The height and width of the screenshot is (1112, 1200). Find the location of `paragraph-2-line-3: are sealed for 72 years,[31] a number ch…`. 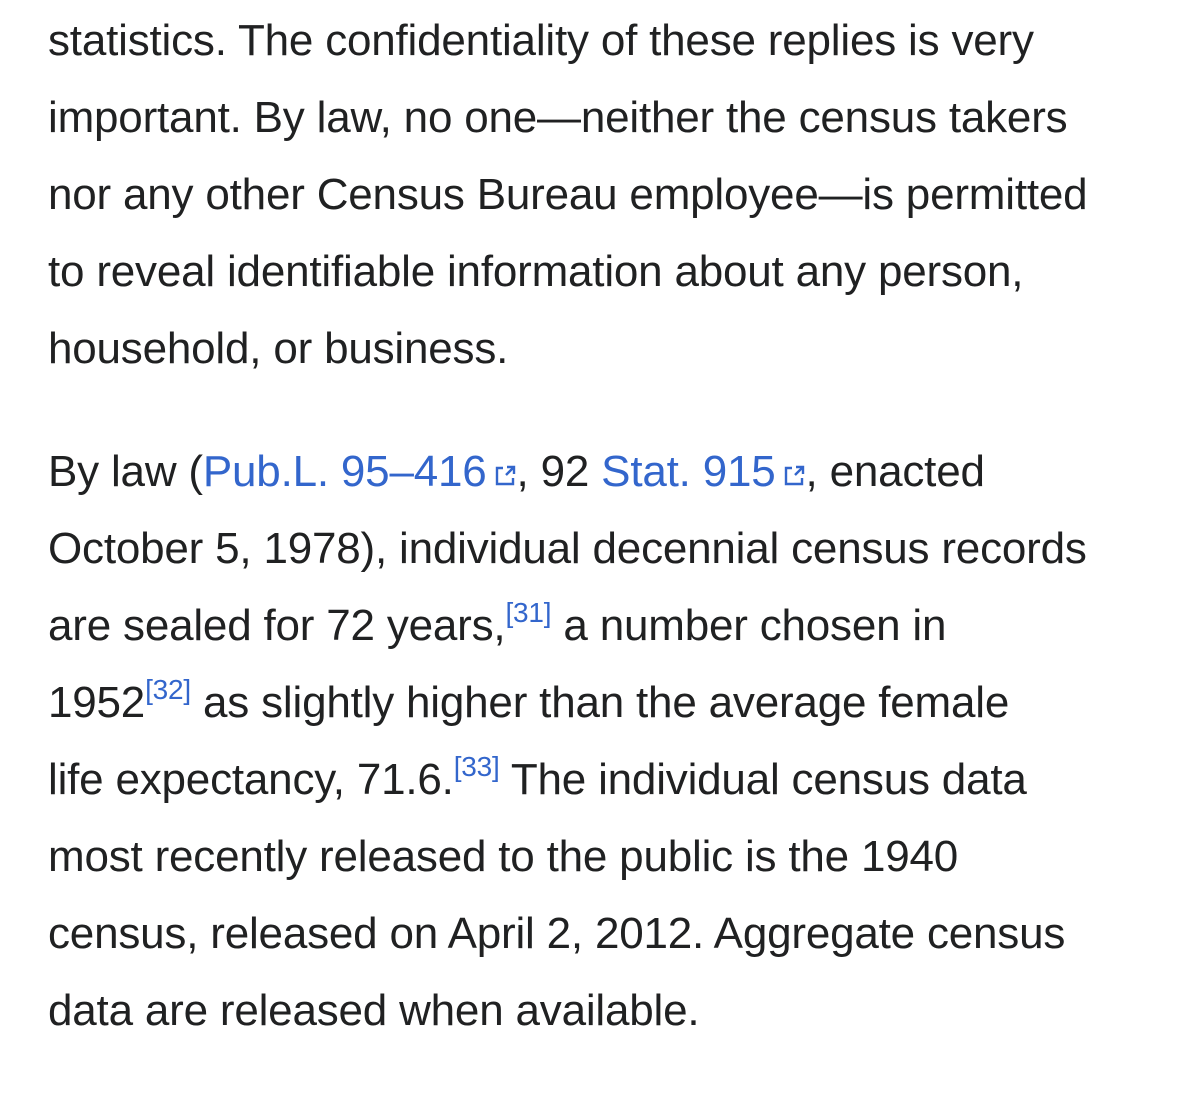

paragraph-2-line-3: are sealed for 72 years,[31] a number ch… is located at coordinates (497, 626).